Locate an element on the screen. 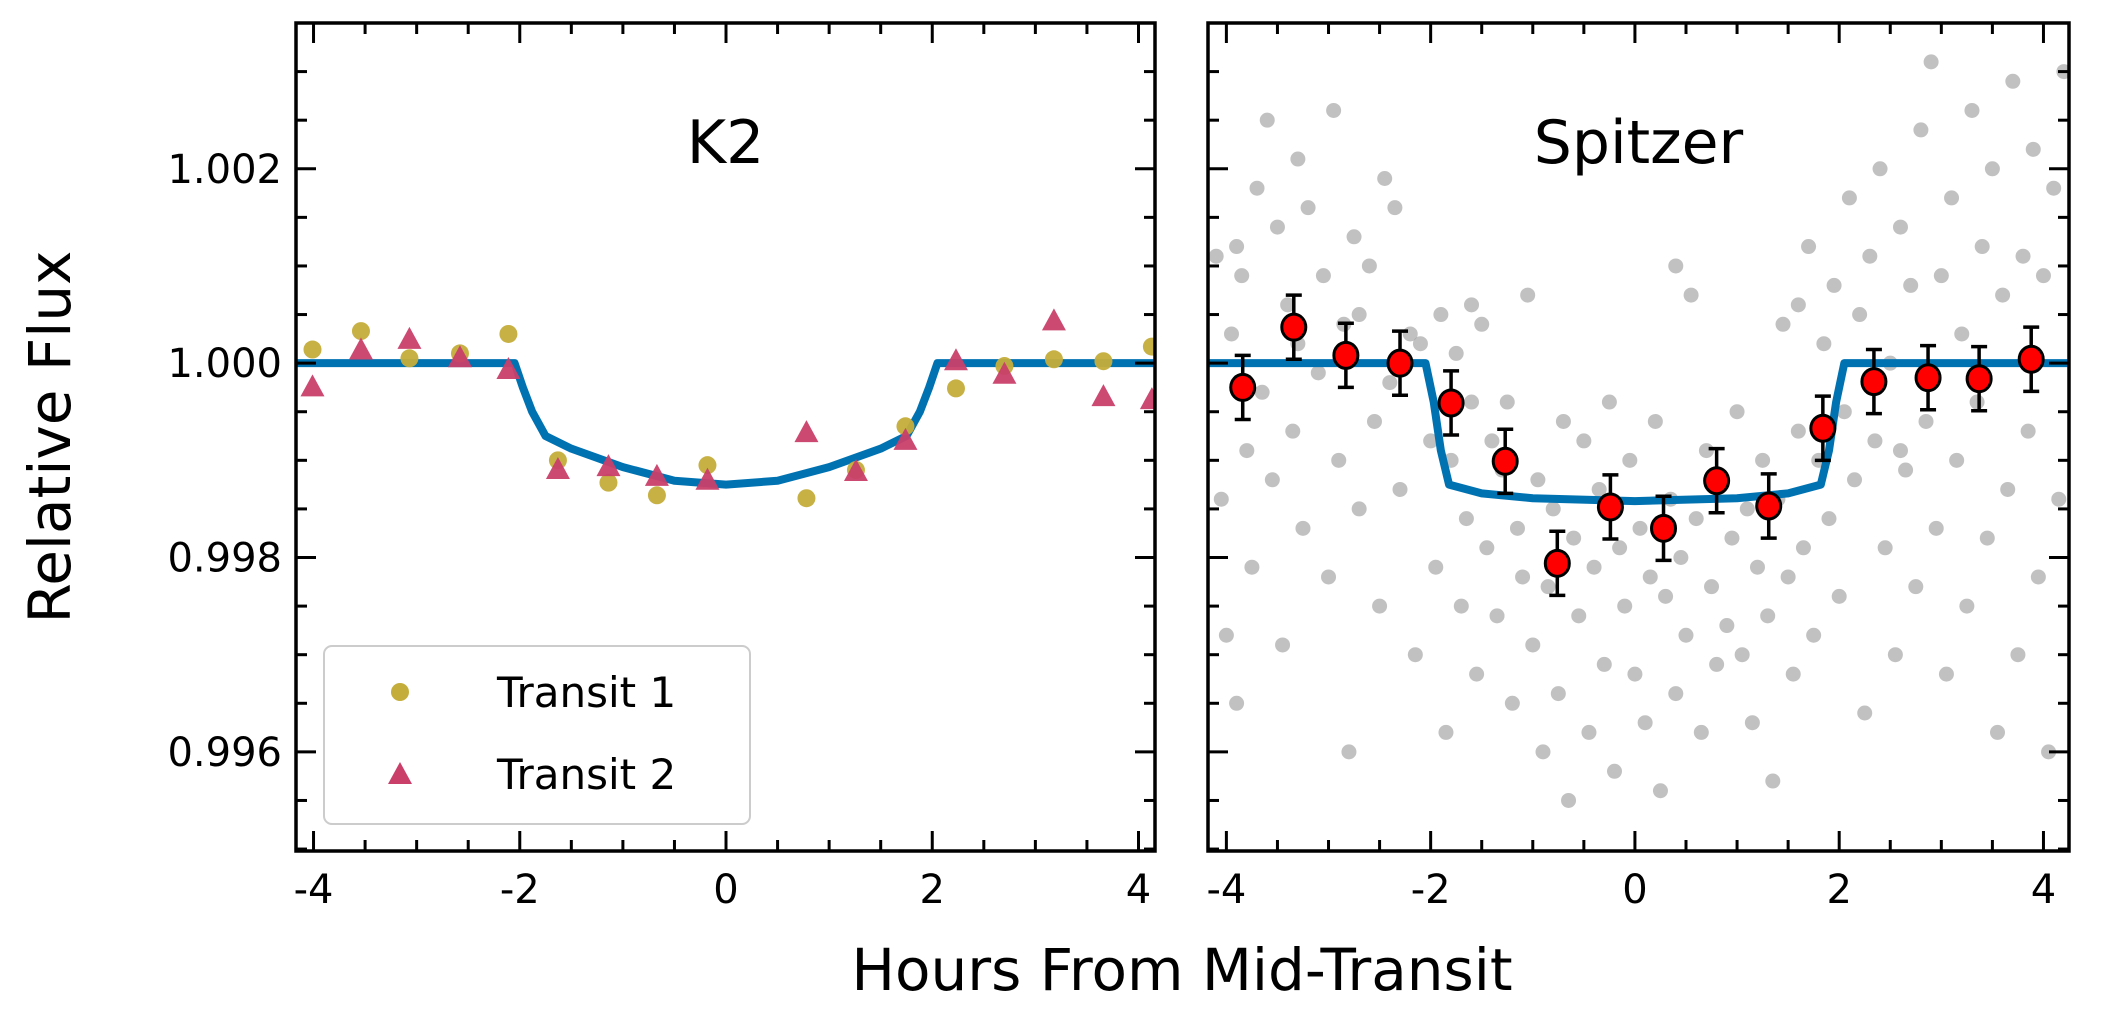 This screenshot has width=2110, height=1015. x-tick-label: 4 is located at coordinates (2043, 890).